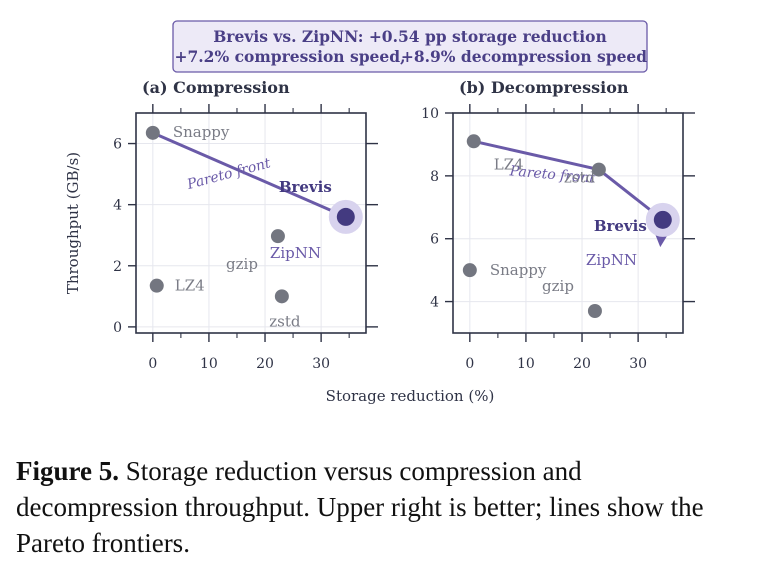 Image resolution: width=757 pixels, height=575 pixels. I want to click on banner-line-2-decompression: +8.9% decompression speed, so click(524, 56).